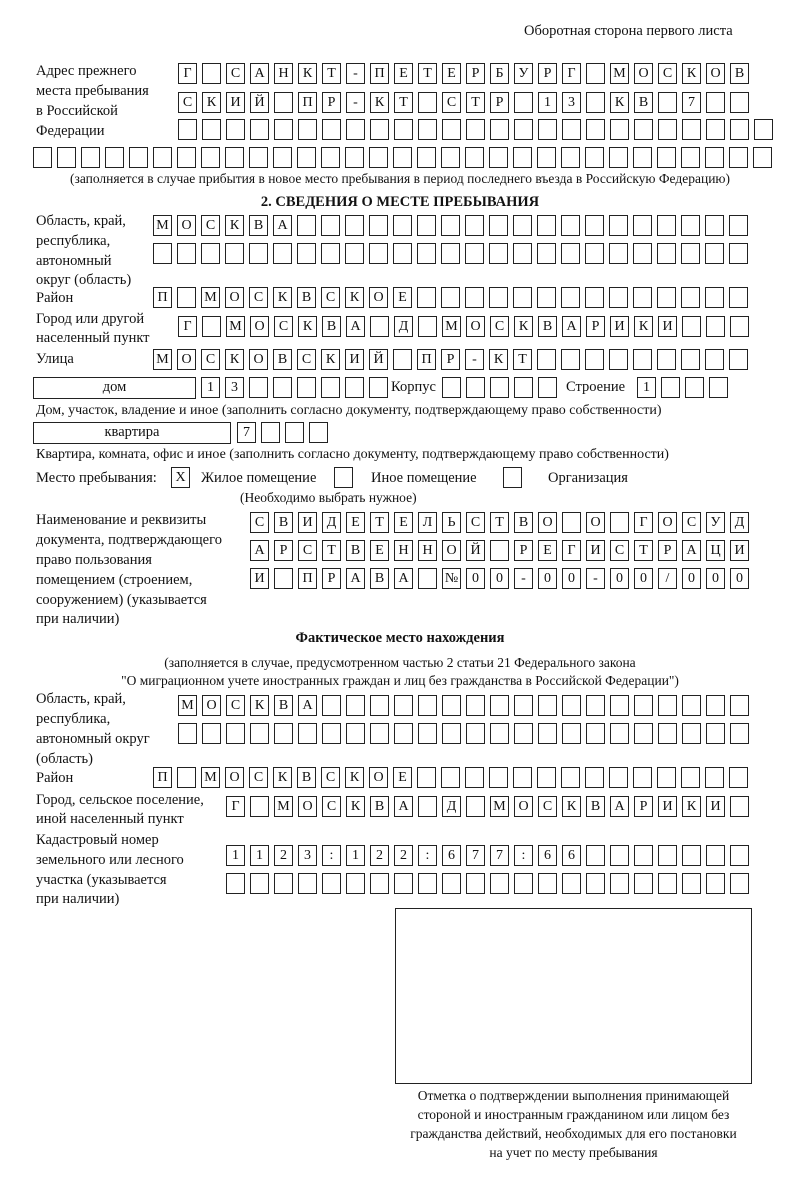  Describe the element at coordinates (246, 432) in the screenshot. I see `char-cell: 7` at that location.